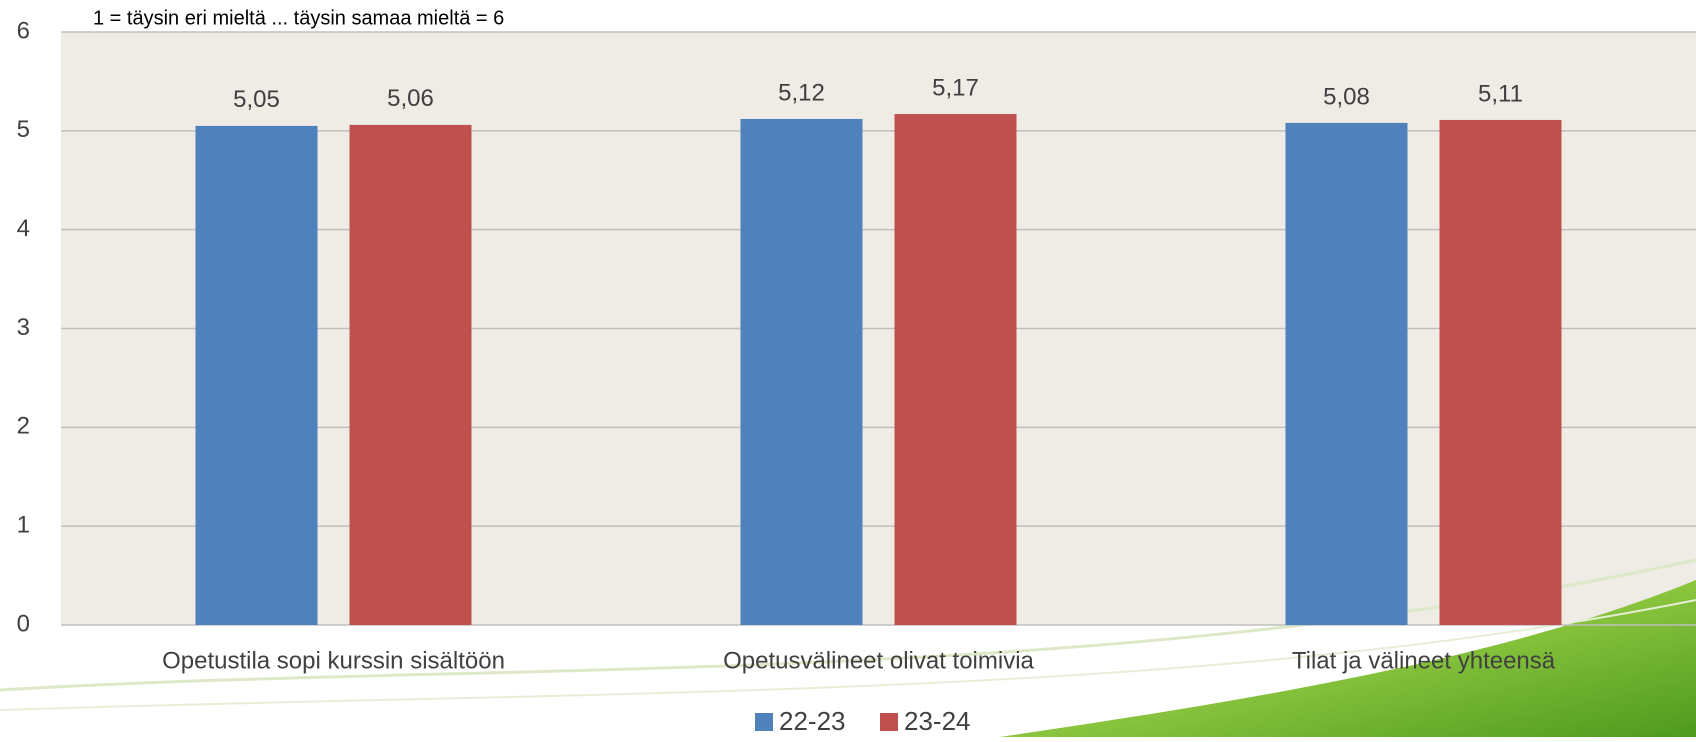 Image resolution: width=1696 pixels, height=742 pixels. I want to click on value-label: 5,17, so click(955, 87).